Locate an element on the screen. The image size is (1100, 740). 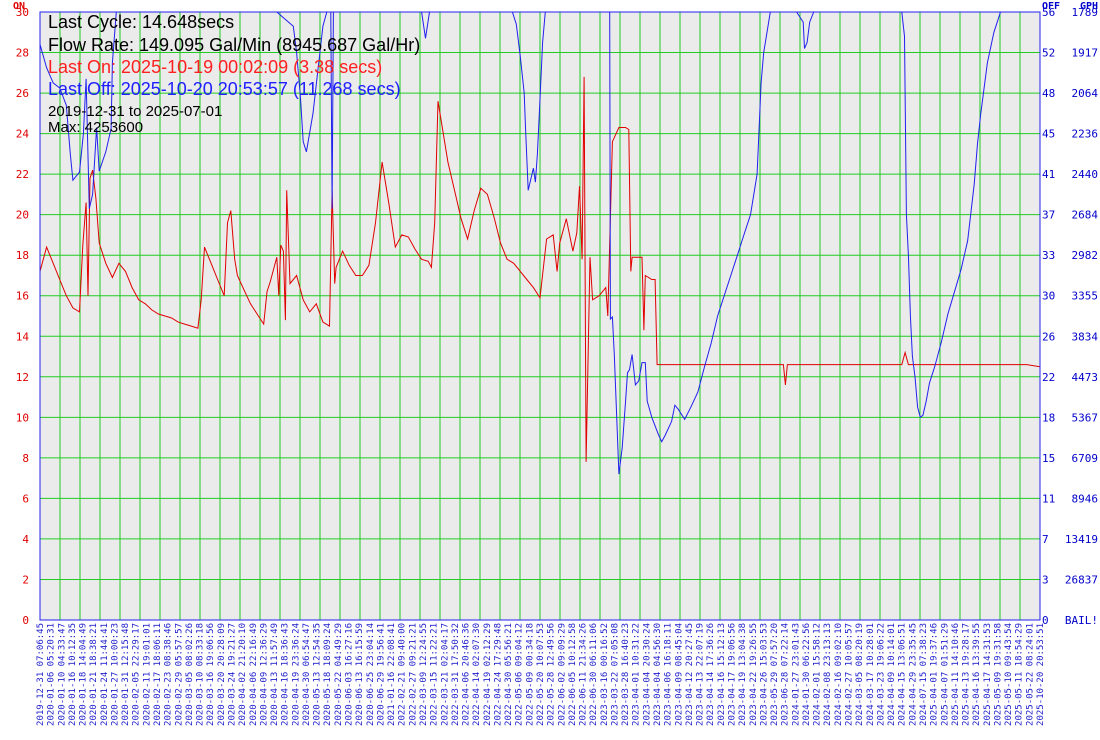
right-gph-tick-label: 1917 is located at coordinates (1085, 53).